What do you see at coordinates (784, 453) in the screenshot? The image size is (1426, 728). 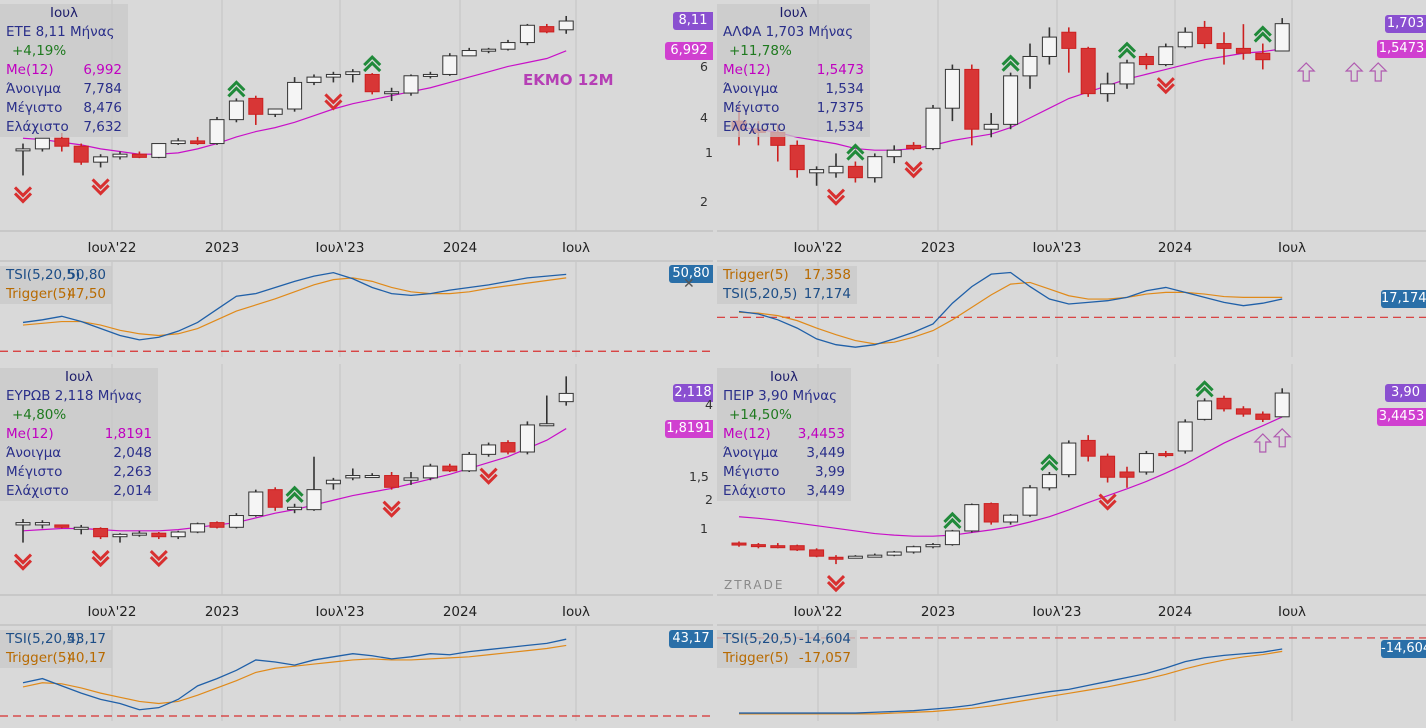 I see `info-row: Άνοιγμα 3,449` at bounding box center [784, 453].